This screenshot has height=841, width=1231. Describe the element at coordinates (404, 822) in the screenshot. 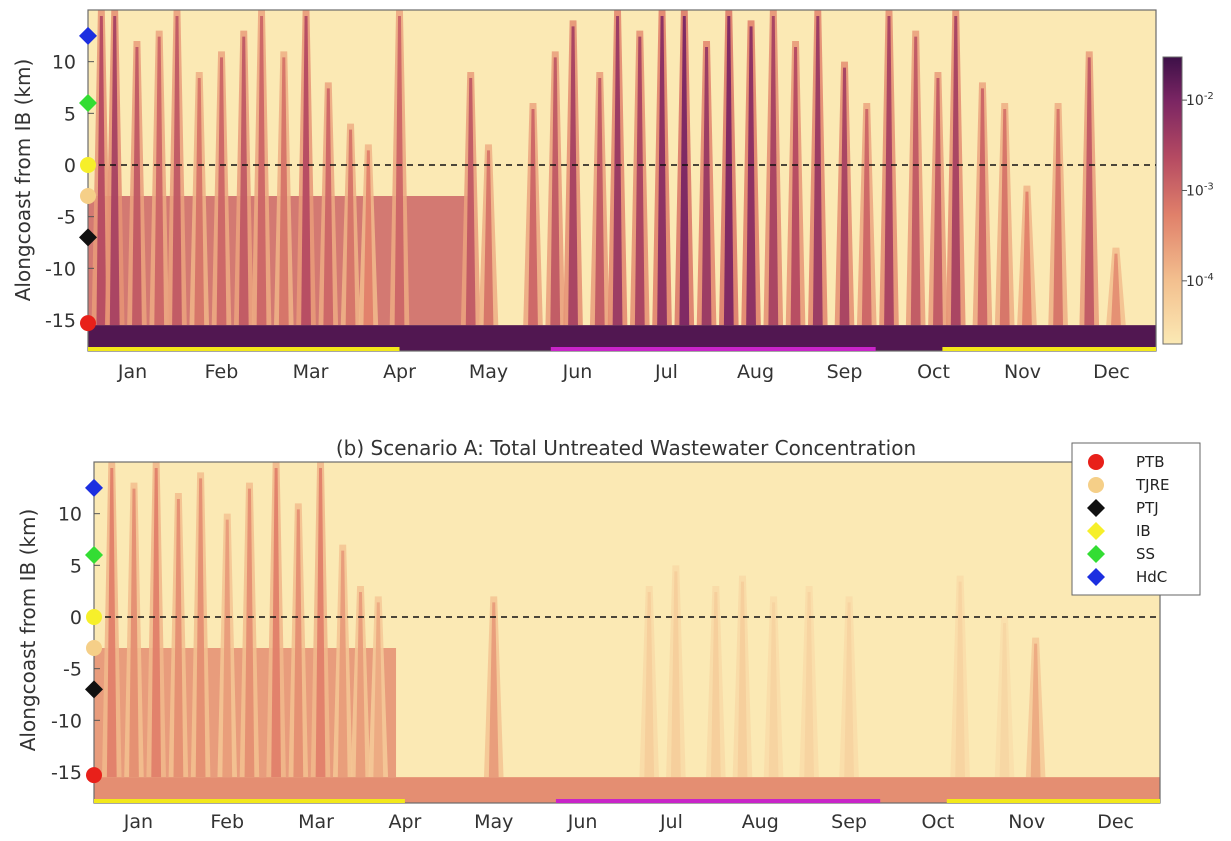

I see `x-tick-label: Apr` at that location.